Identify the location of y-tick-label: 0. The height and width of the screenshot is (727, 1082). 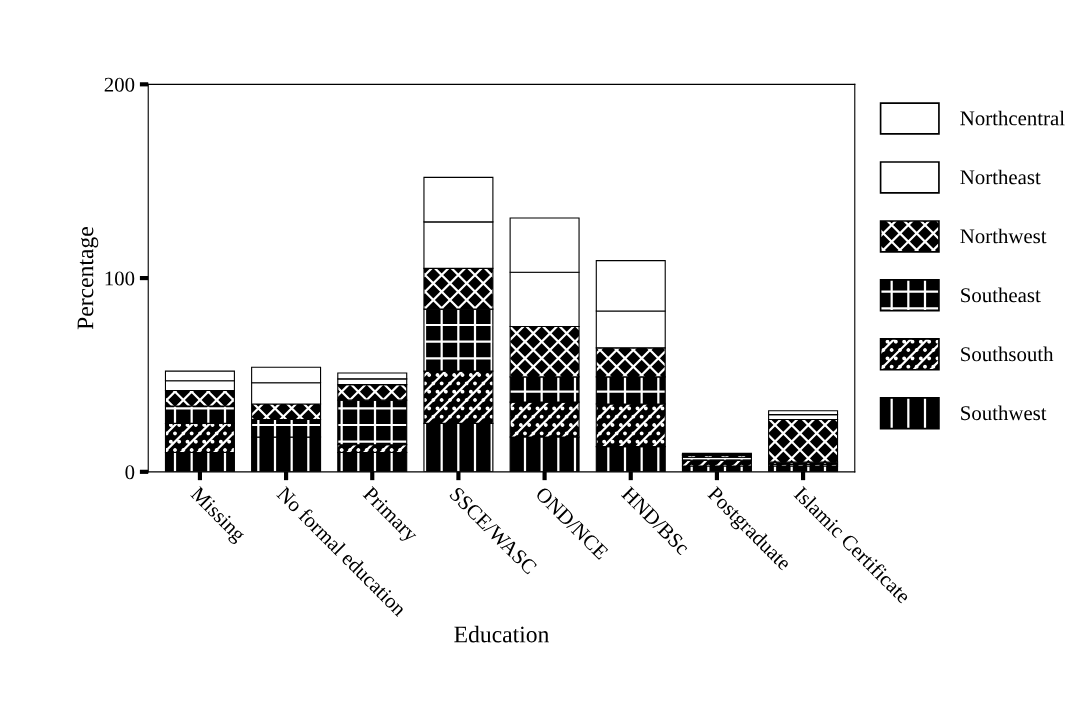
(130, 472).